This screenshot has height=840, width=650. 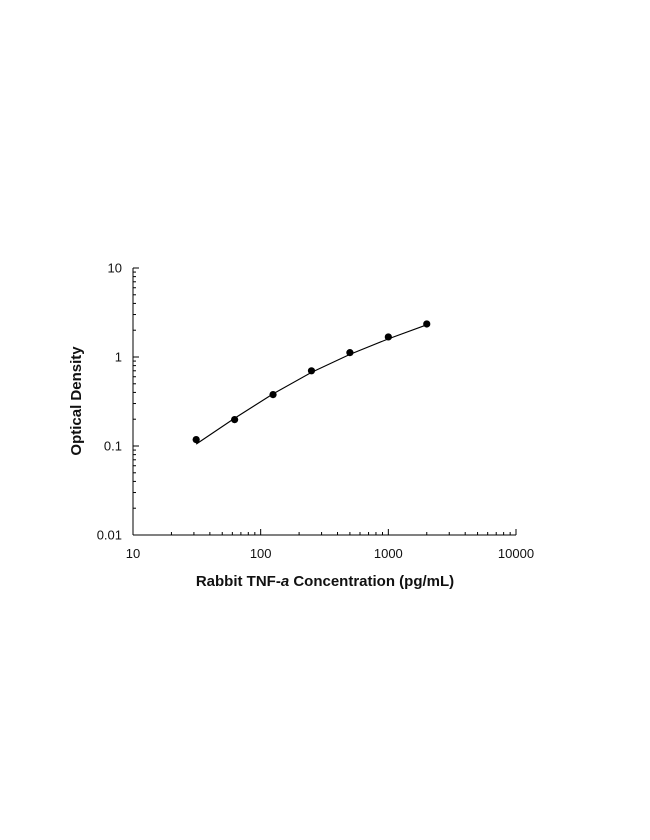 What do you see at coordinates (109, 535) in the screenshot?
I see `y-tick-label: 0.01` at bounding box center [109, 535].